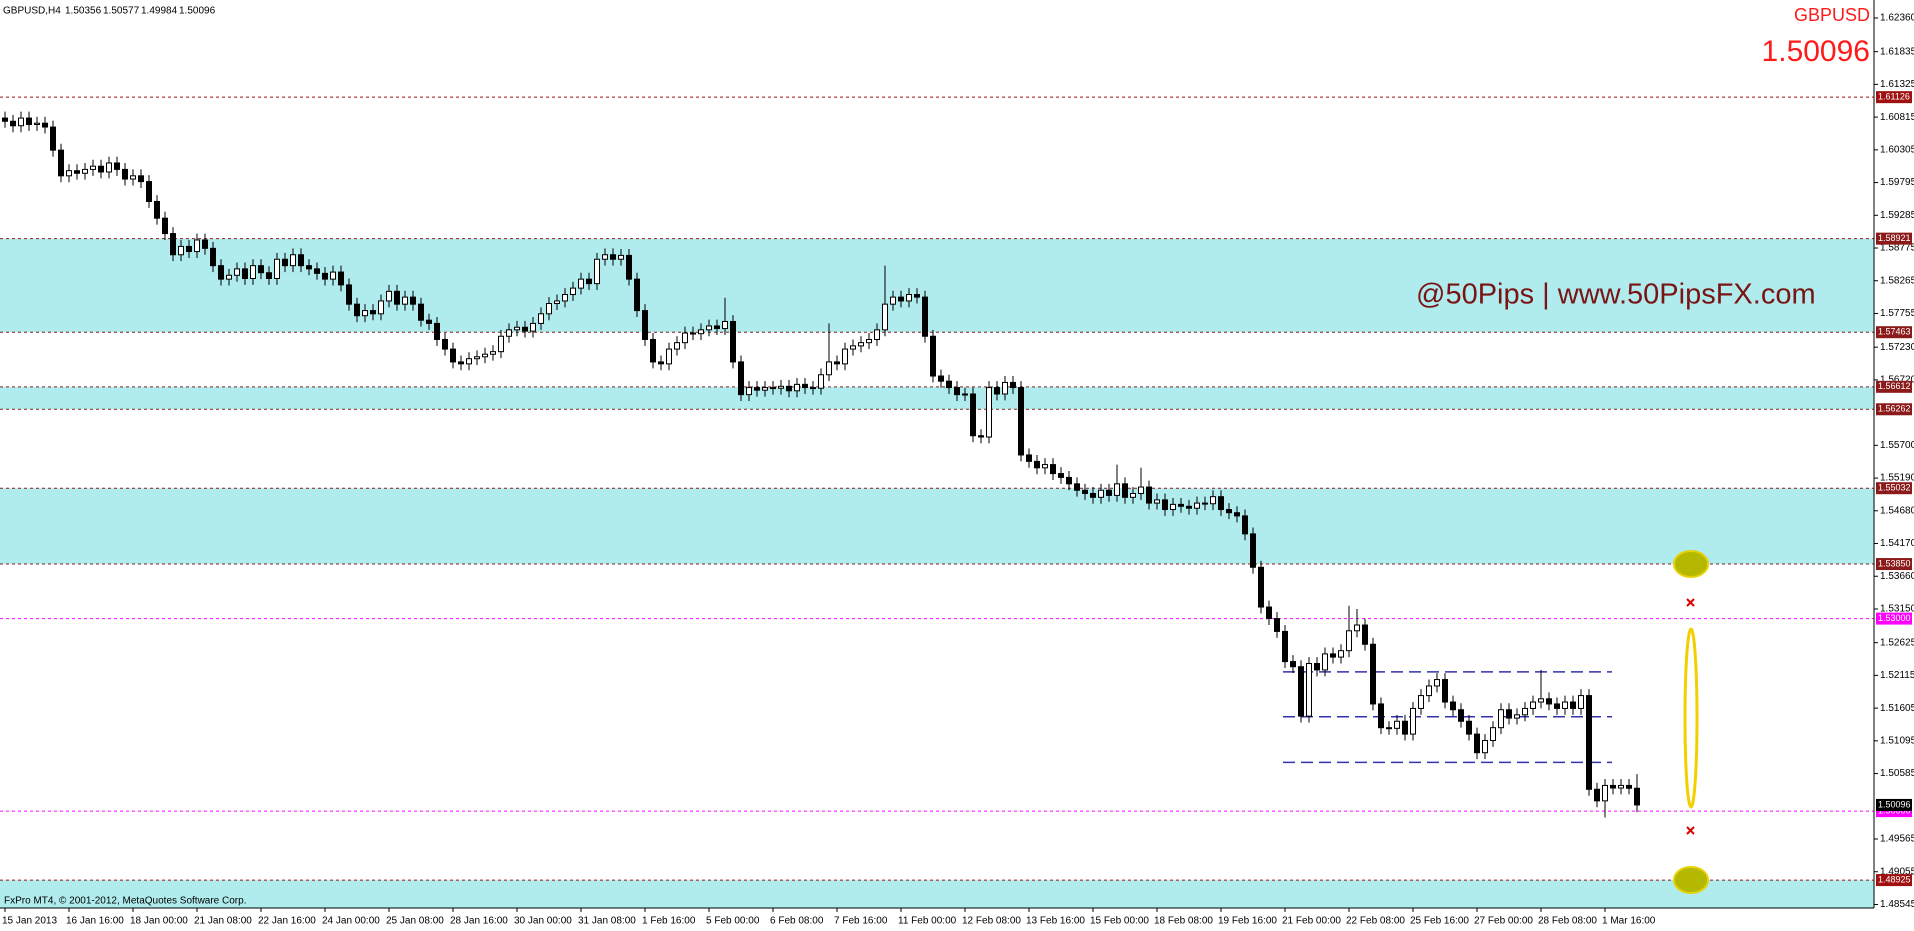  I want to click on x-tick-label: 6 Feb 08:00, so click(797, 921).